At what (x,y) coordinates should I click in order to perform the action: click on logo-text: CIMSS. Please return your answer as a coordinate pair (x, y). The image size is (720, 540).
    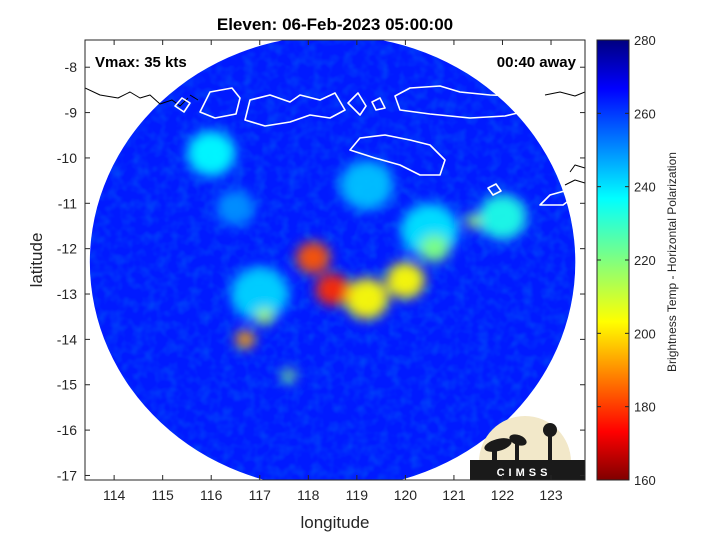
    Looking at the image, I should click on (524, 473).